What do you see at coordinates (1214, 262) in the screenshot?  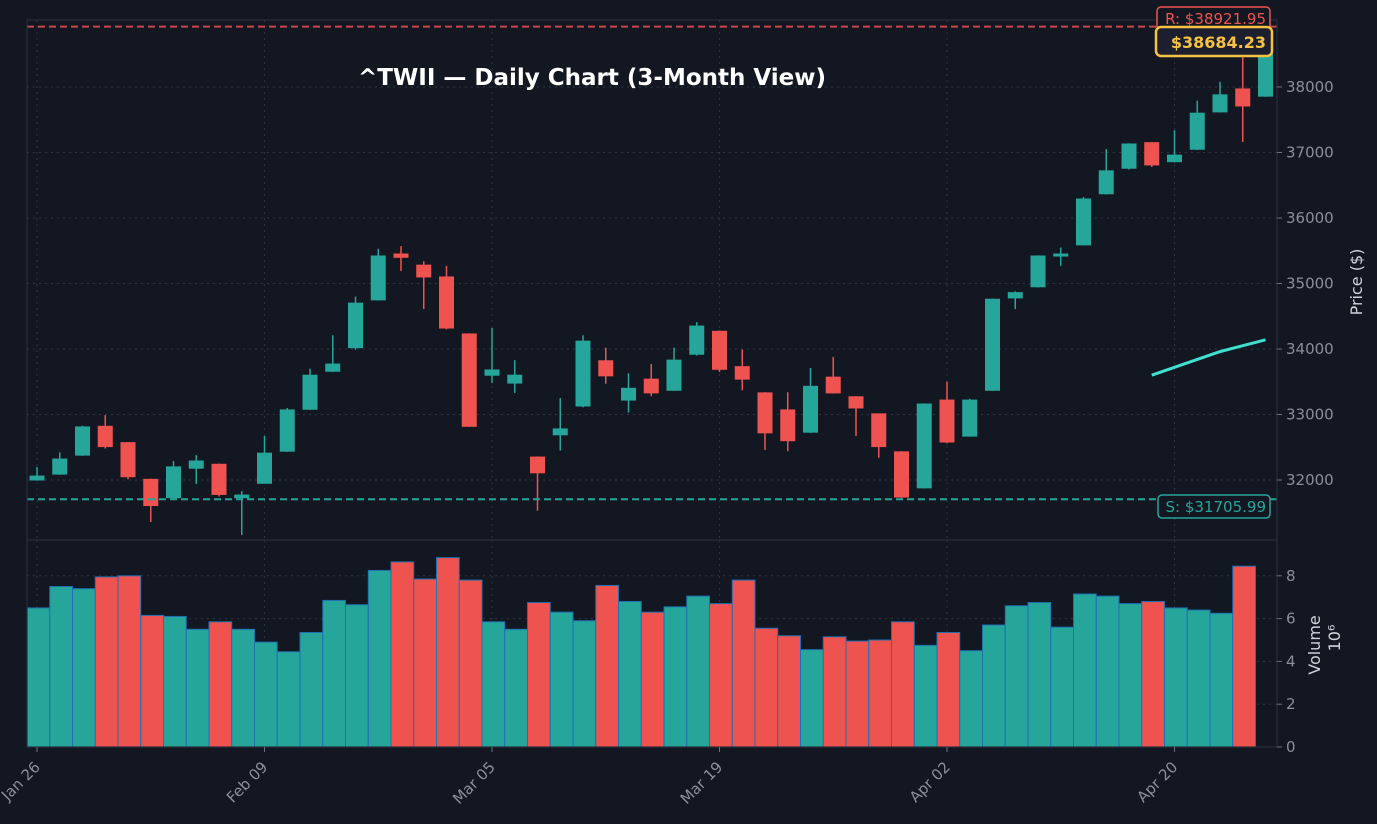 I see `price-labels: R: $38921.95 $38684.23 S: $31705.99` at bounding box center [1214, 262].